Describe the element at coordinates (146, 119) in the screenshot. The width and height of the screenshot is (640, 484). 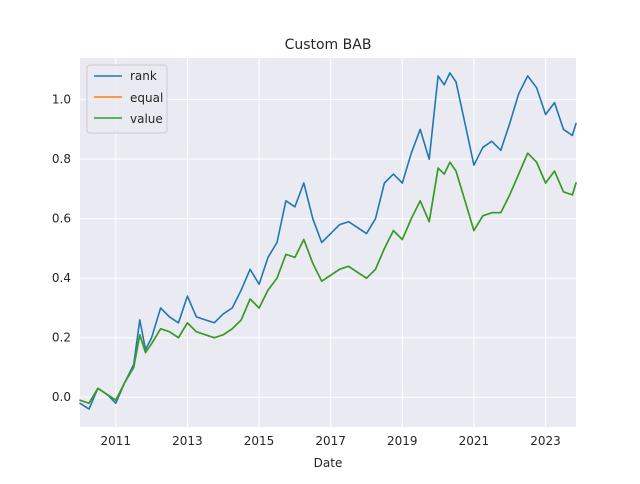
I see `legend-label-value: value` at that location.